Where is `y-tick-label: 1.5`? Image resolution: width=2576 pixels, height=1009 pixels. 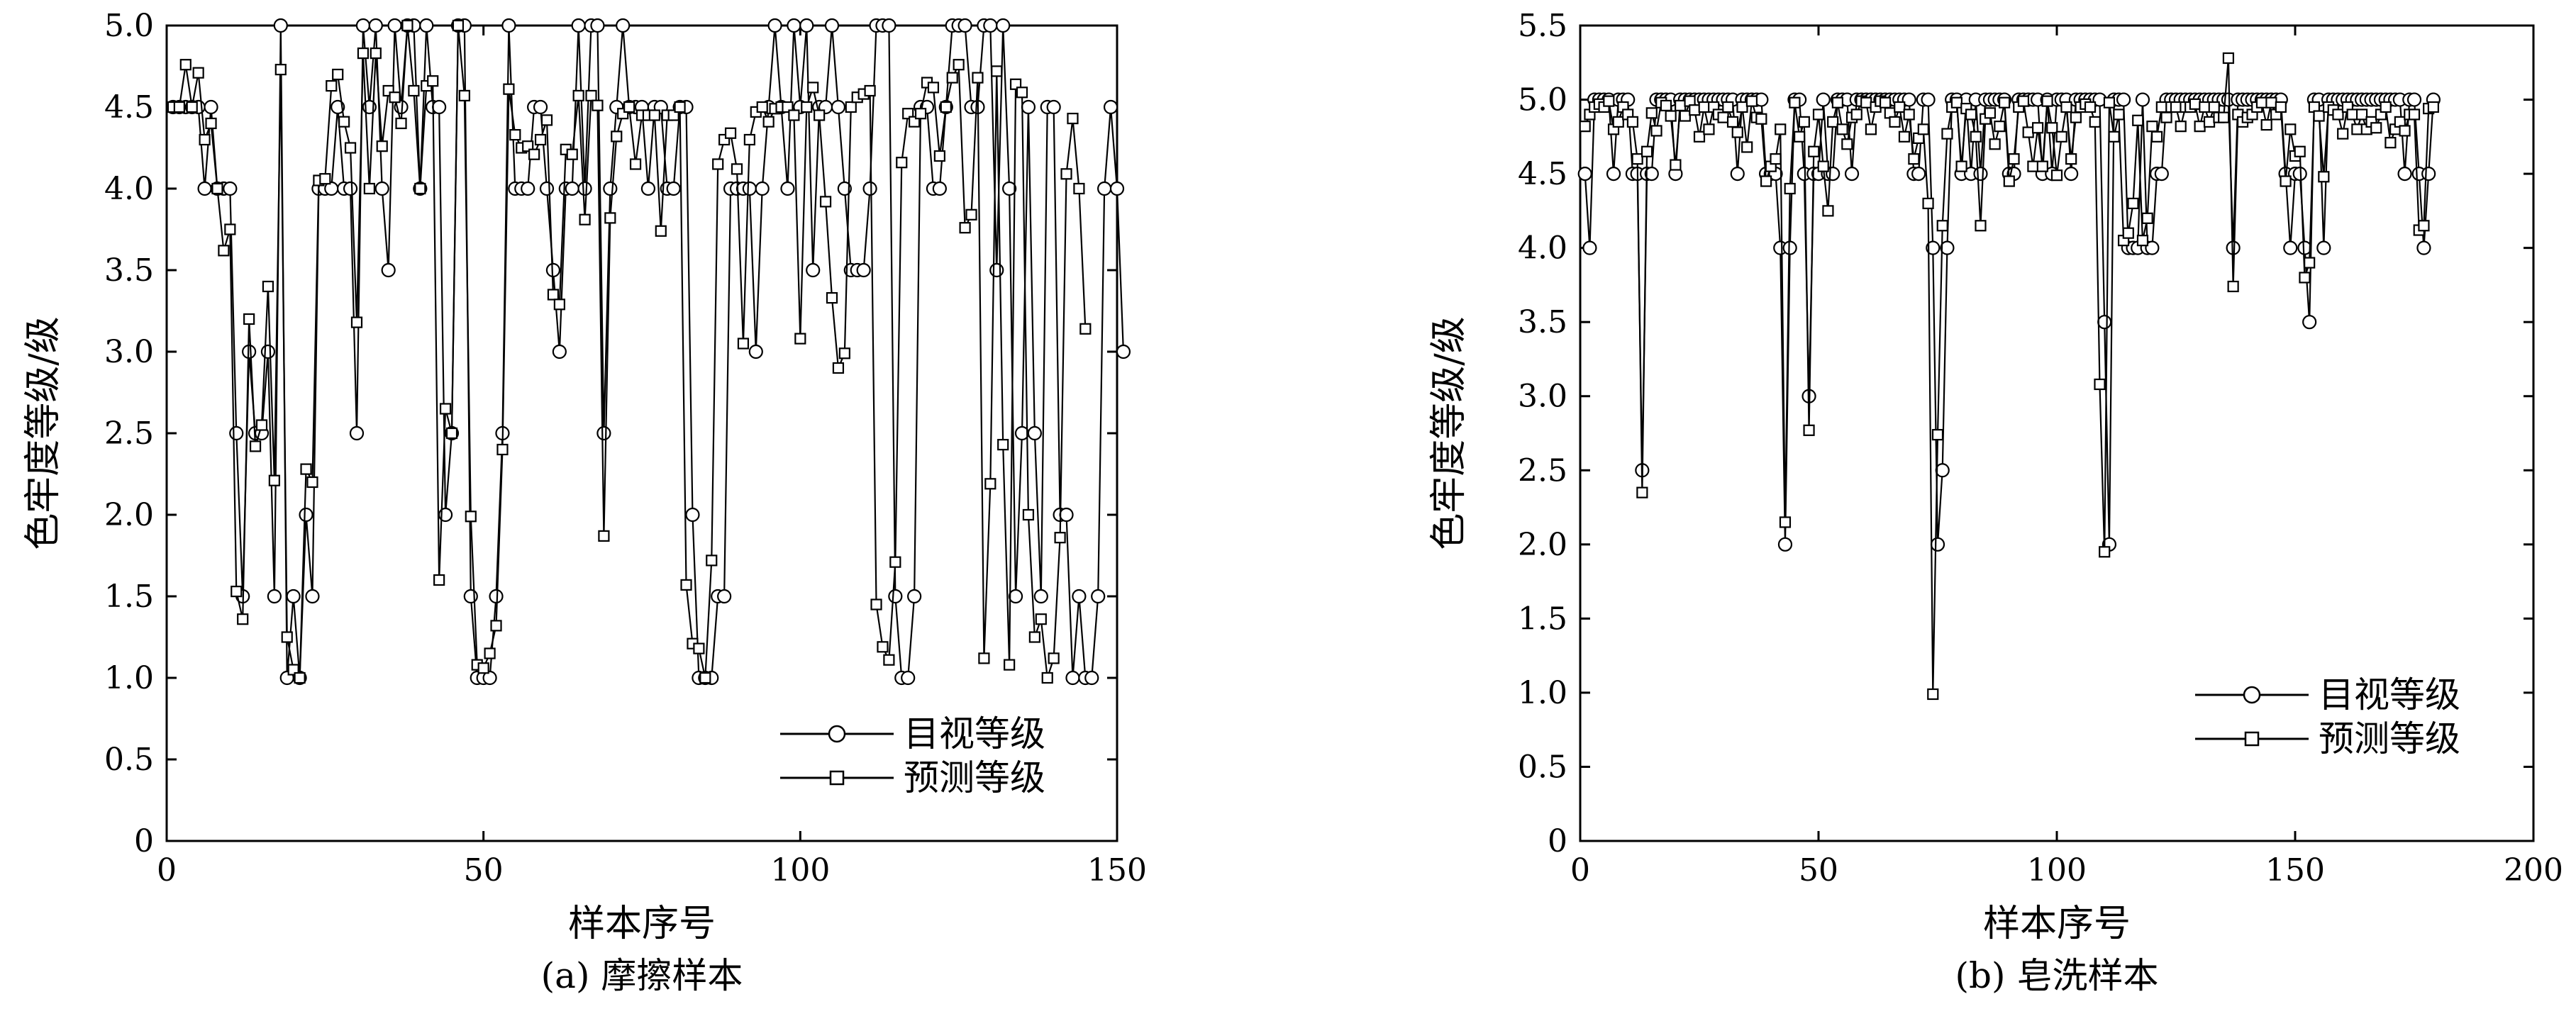 y-tick-label: 1.5 is located at coordinates (1543, 619).